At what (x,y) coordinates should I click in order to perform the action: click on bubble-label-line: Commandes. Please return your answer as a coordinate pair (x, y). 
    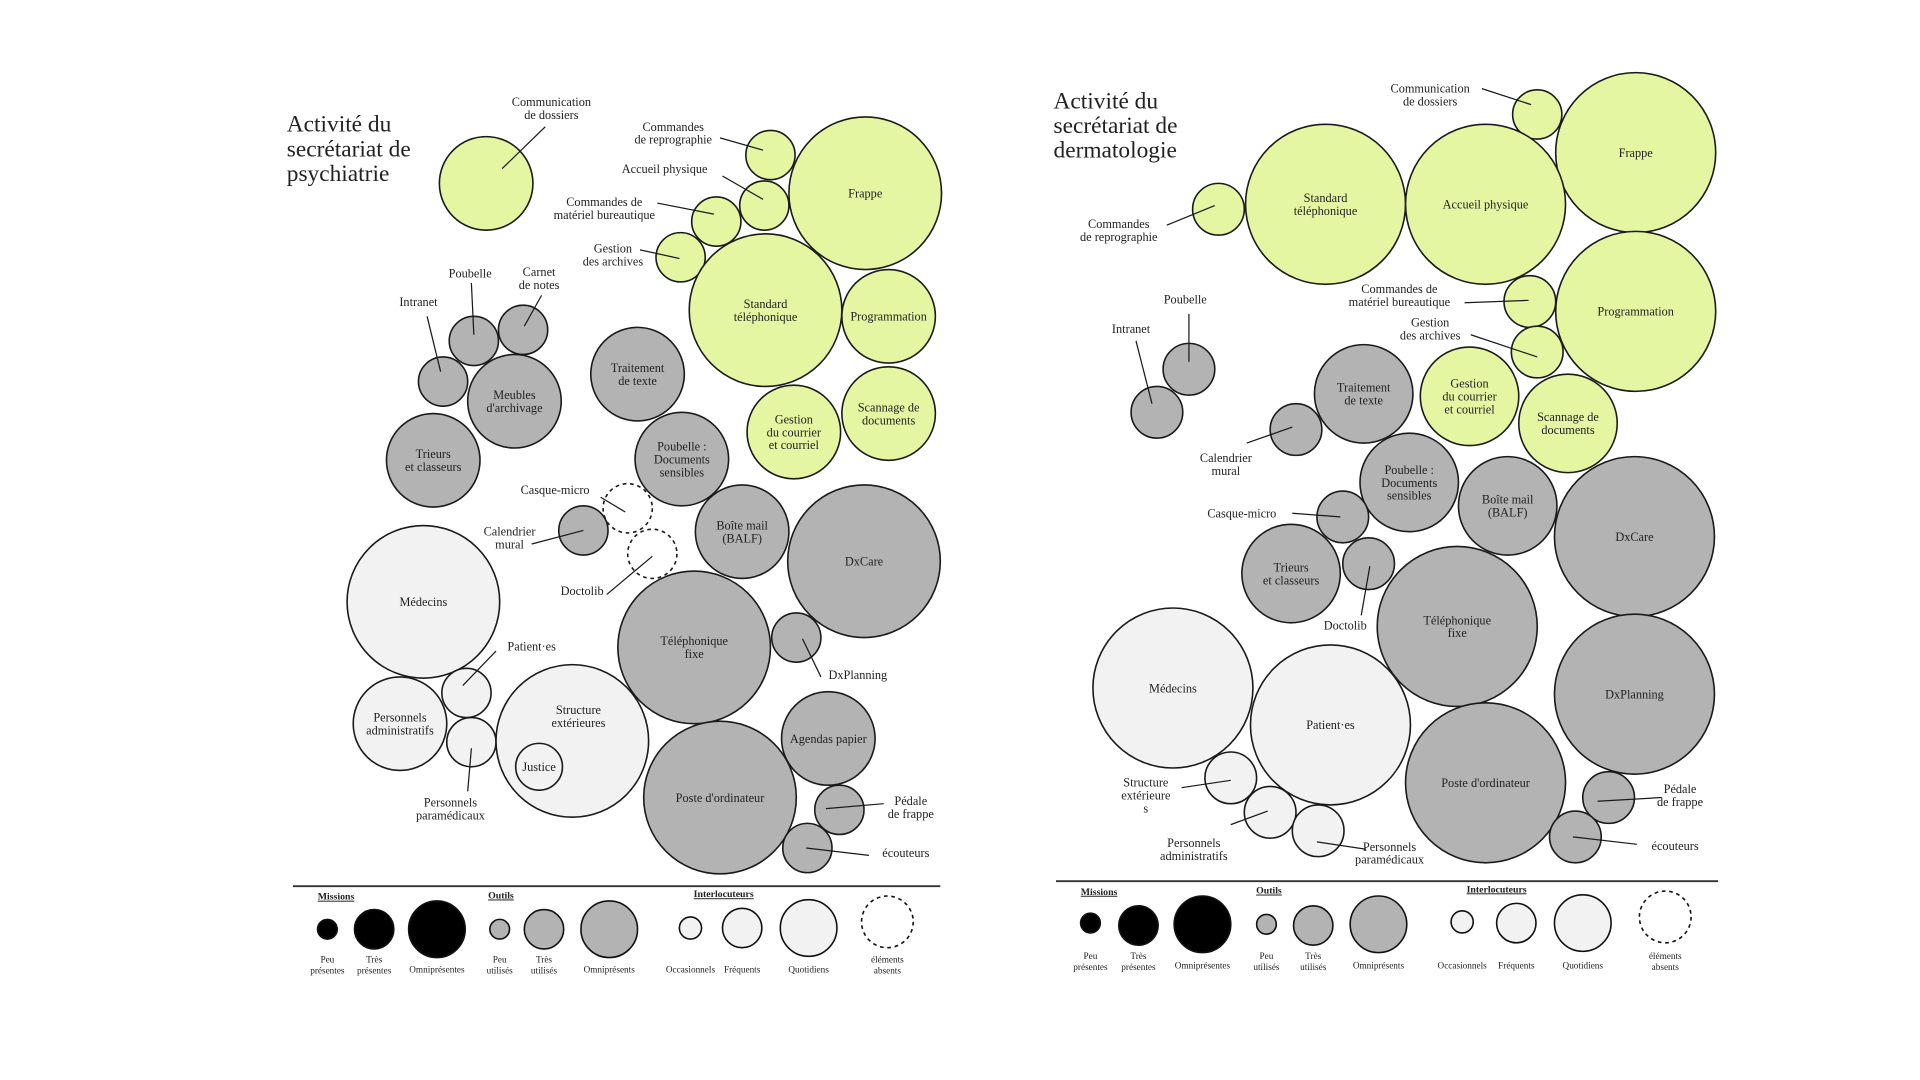
    Looking at the image, I should click on (1119, 224).